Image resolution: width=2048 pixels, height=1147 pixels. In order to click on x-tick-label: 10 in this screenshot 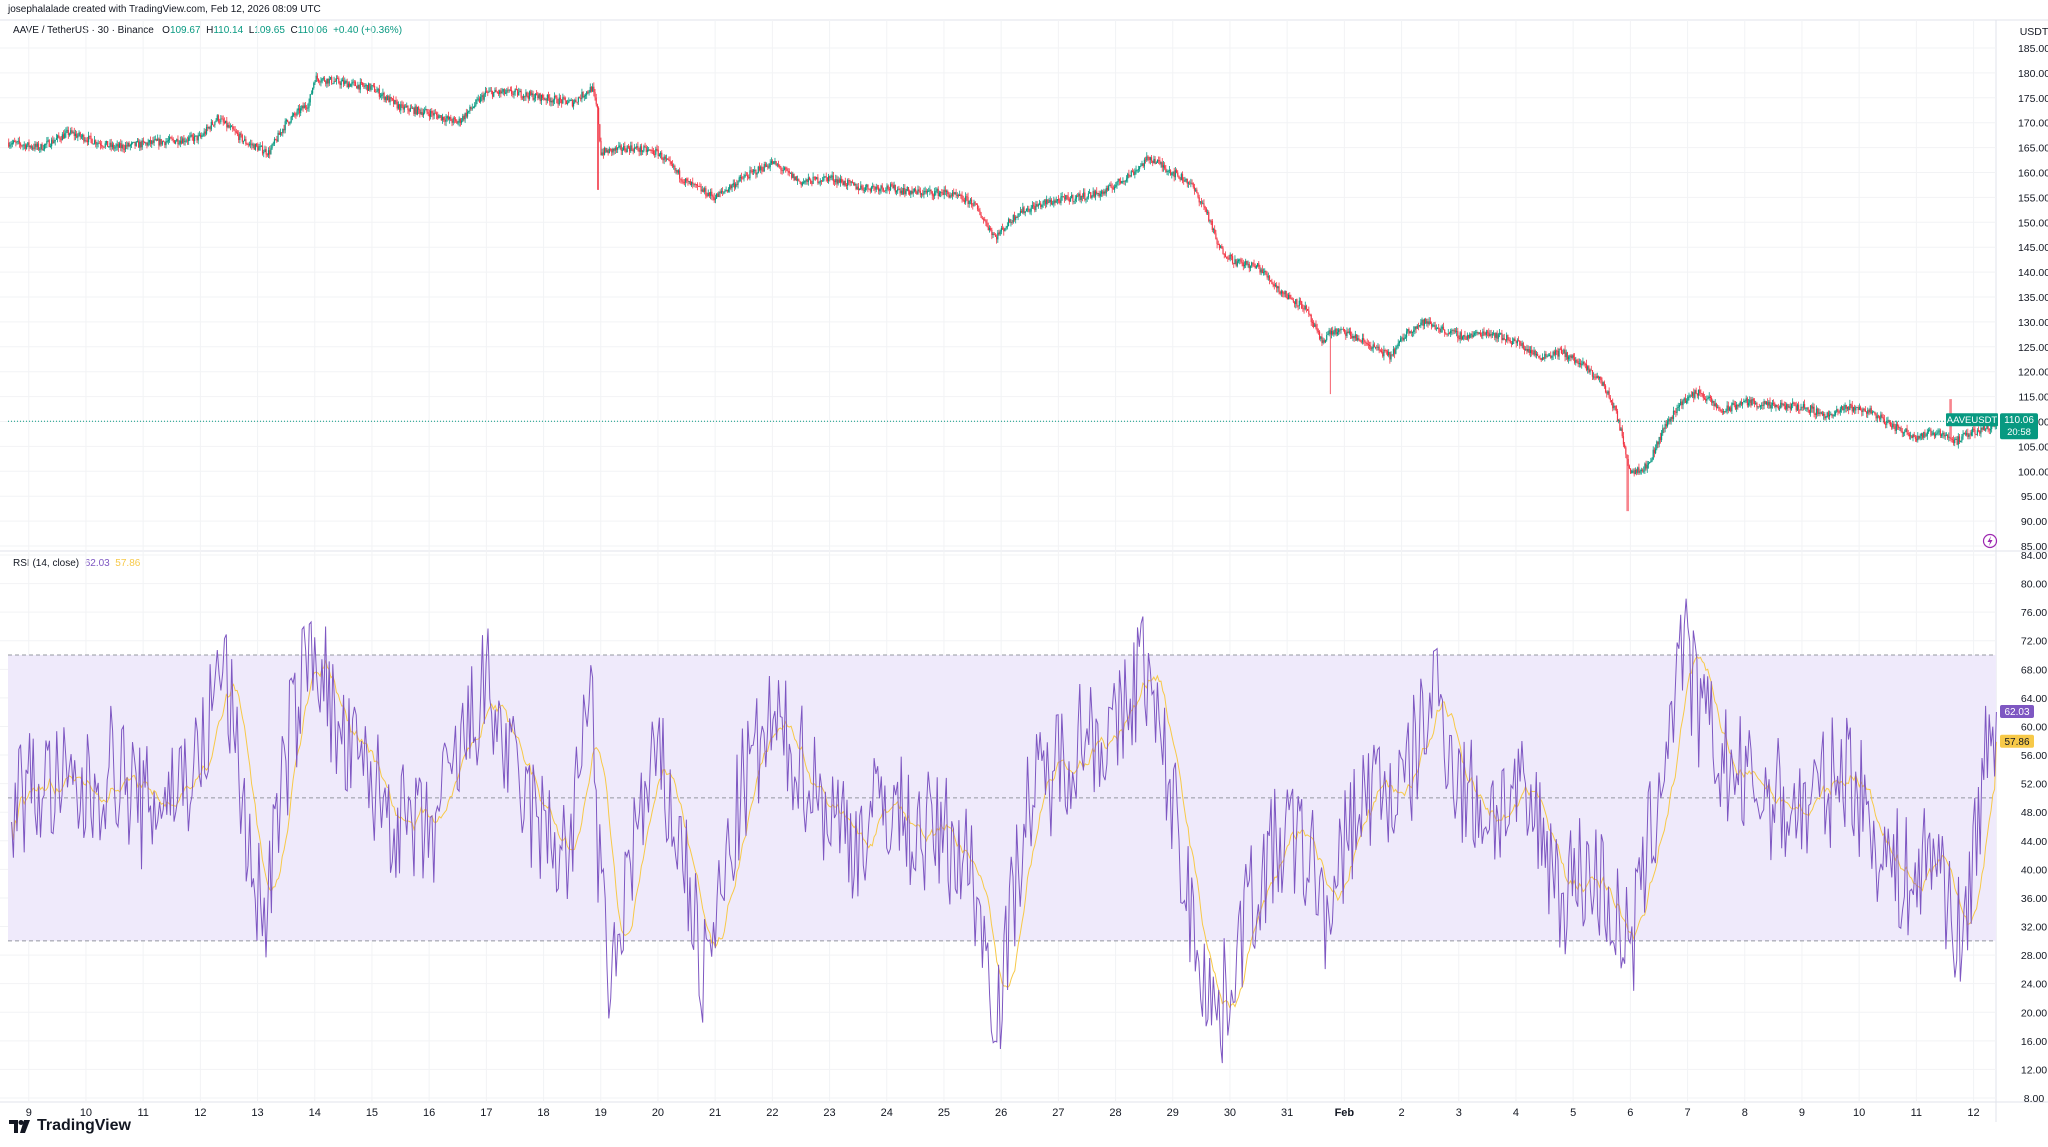, I will do `click(86, 1113)`.